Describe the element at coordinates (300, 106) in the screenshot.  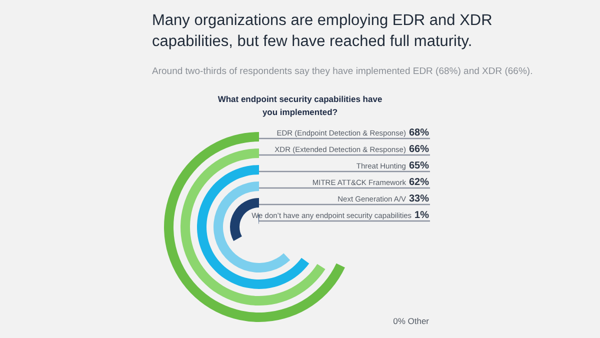
I see `text: What endpoint security capabilities have you implemented?` at that location.